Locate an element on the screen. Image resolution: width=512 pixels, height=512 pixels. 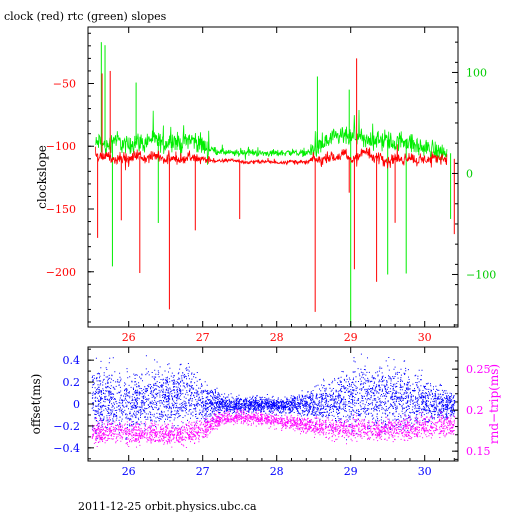
slope-y-tick-label-0: −50 is located at coordinates (64, 83).